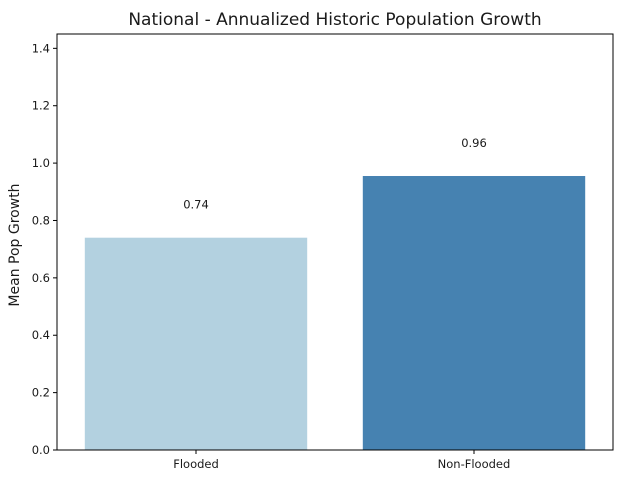 This screenshot has width=624, height=487. I want to click on x-tick-label: Flooded, so click(196, 464).